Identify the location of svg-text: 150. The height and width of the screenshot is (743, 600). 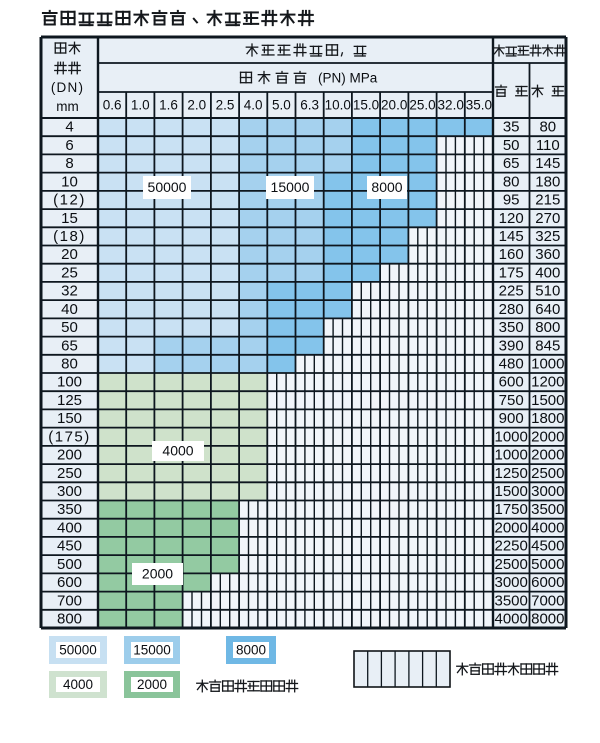
(69, 418).